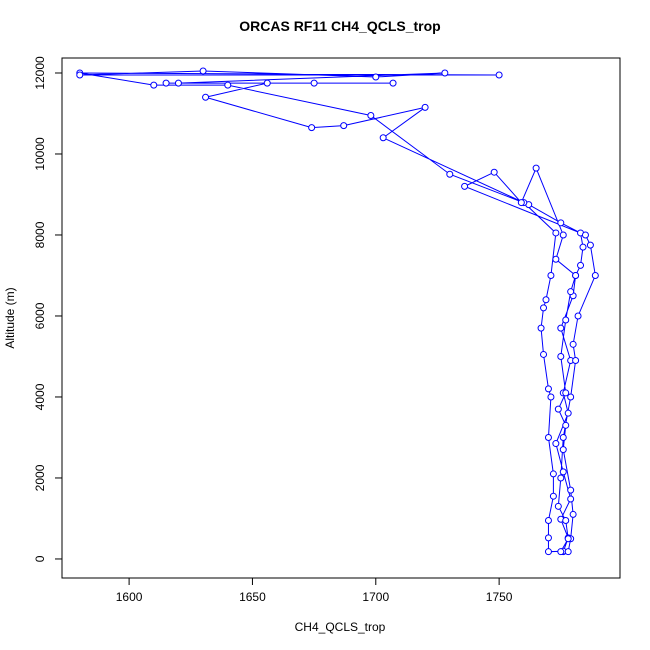 The image size is (650, 650). I want to click on y-axis-label: Altitude (m), so click(10, 317).